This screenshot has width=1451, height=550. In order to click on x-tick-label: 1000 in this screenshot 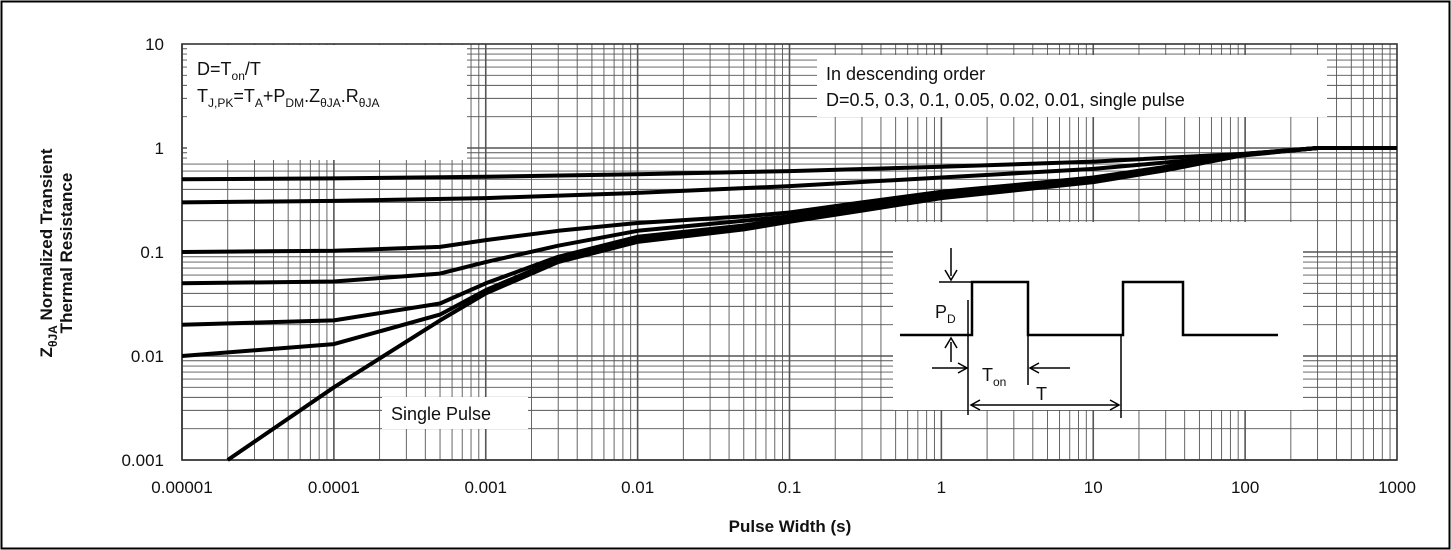, I will do `click(1397, 487)`.